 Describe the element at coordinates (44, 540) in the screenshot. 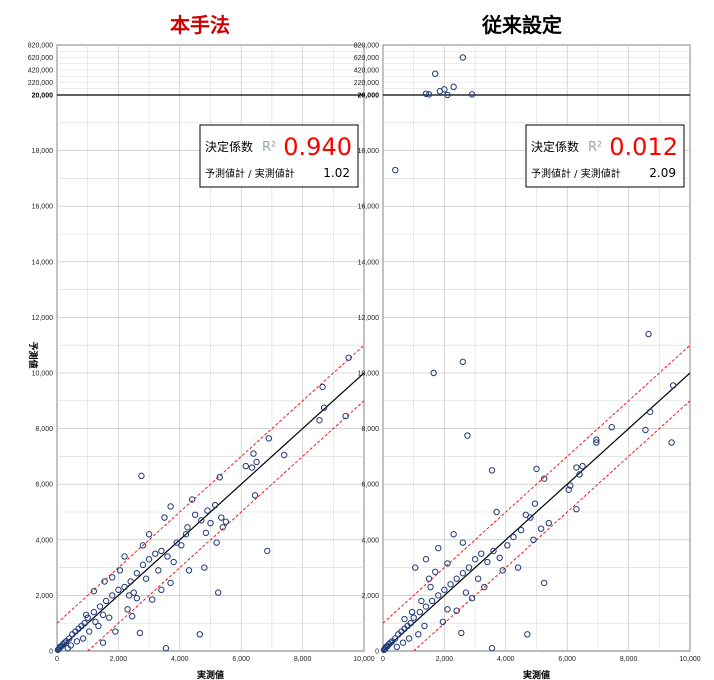

I see `y-tick-label: 4,000` at that location.